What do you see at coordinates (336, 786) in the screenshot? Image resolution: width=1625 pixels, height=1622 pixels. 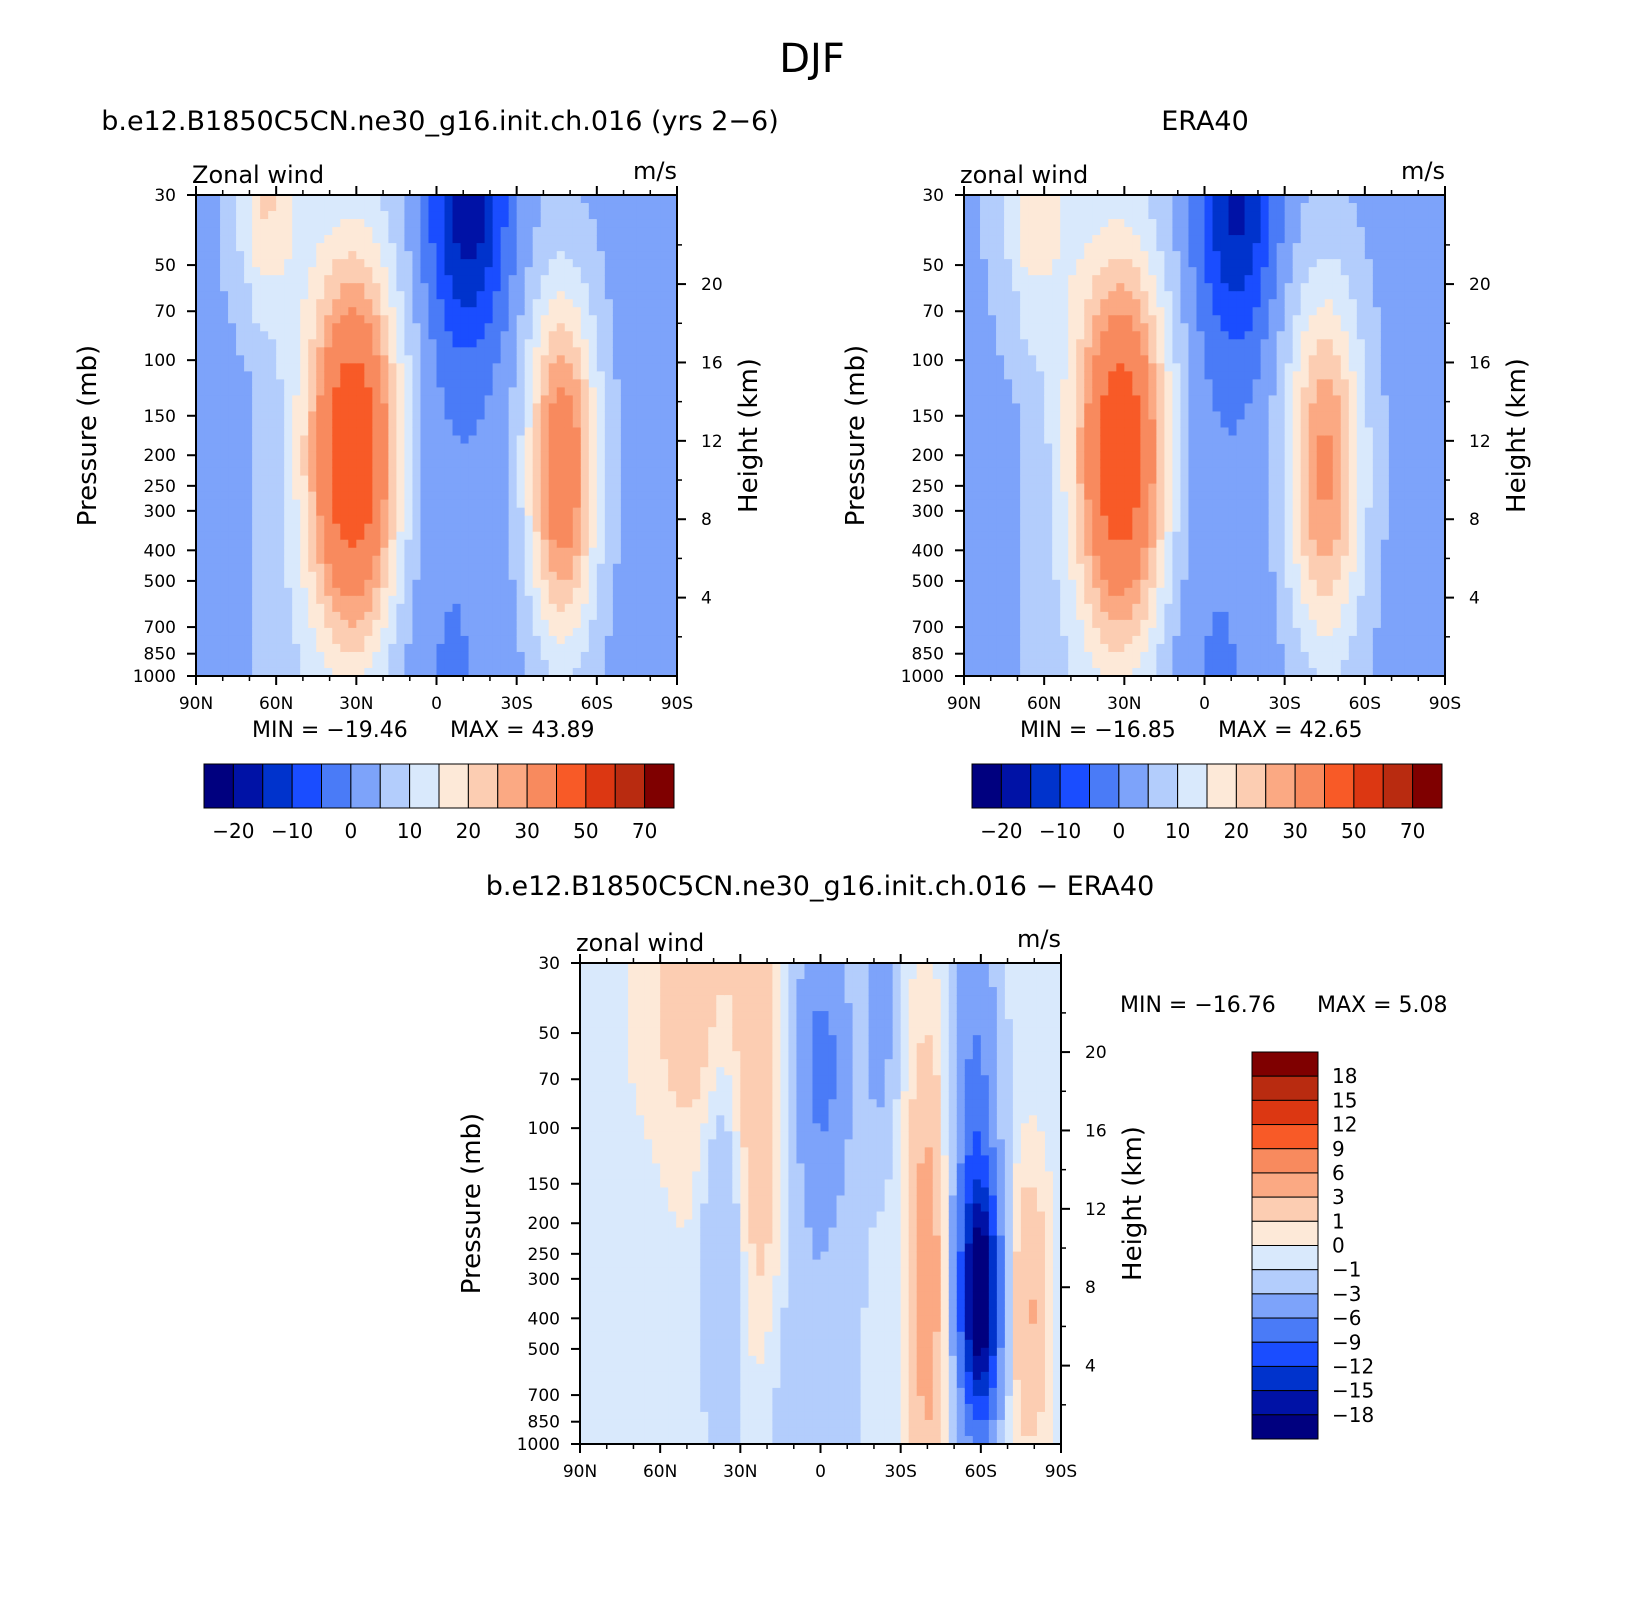 I see `colorbar-swatch` at bounding box center [336, 786].